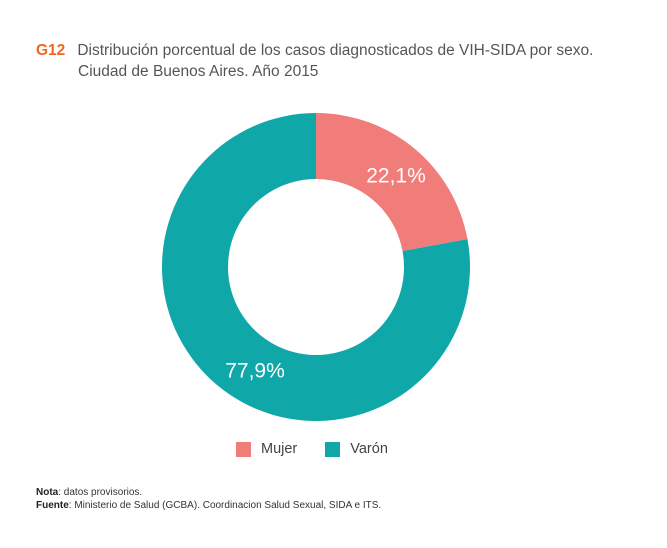 The width and height of the screenshot is (667, 548). I want to click on legend-swatch-mujer, so click(243, 449).